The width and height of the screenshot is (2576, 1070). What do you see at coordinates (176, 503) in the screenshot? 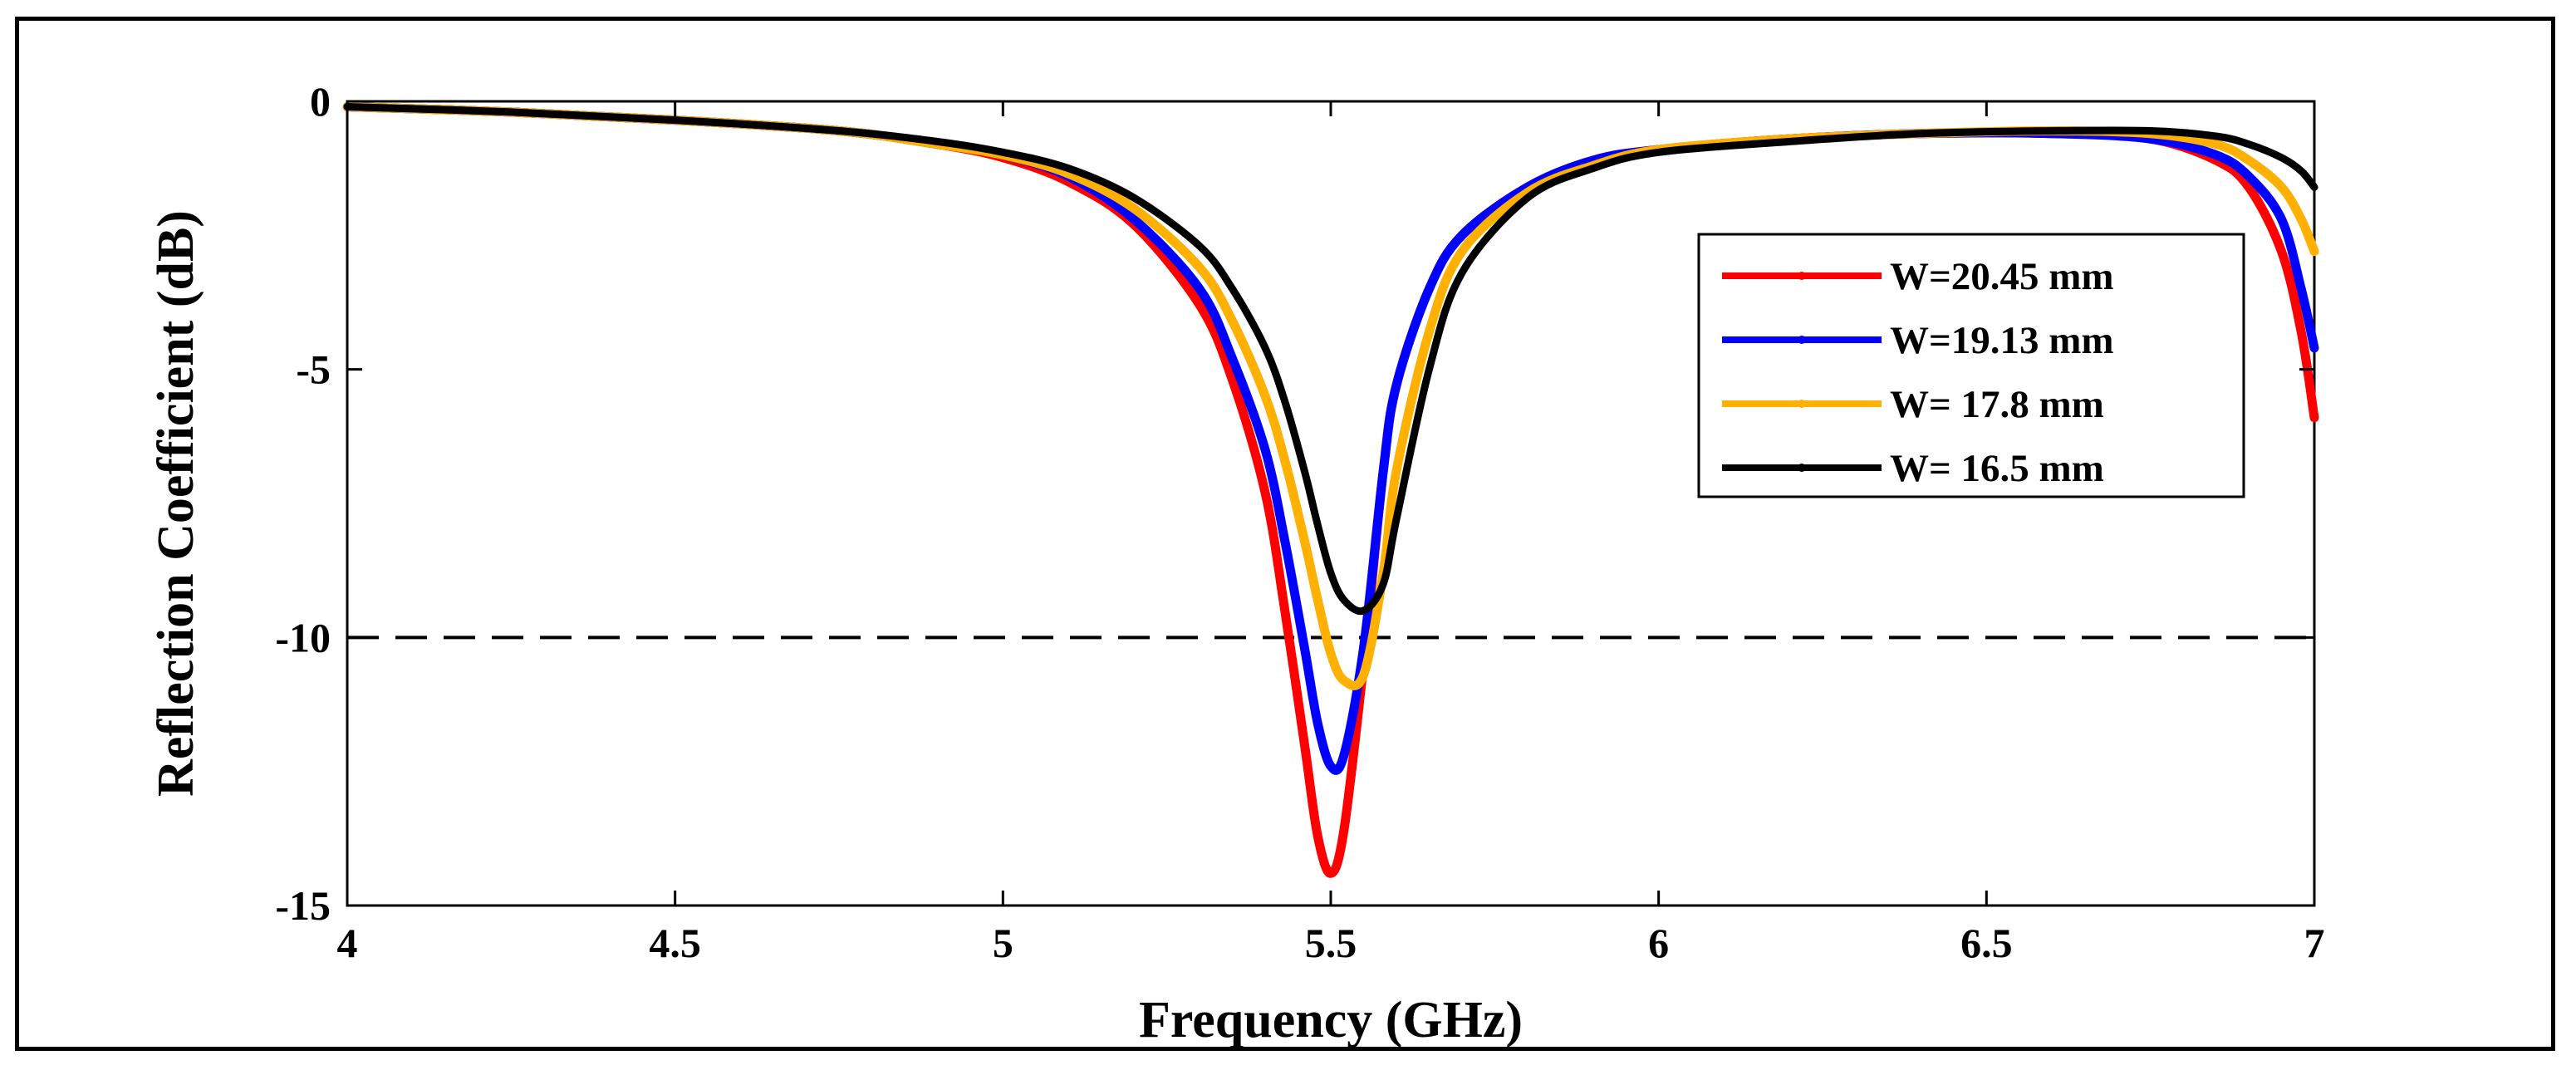
I see `y-axis-label: Reflection Coefficient (dB)` at bounding box center [176, 503].